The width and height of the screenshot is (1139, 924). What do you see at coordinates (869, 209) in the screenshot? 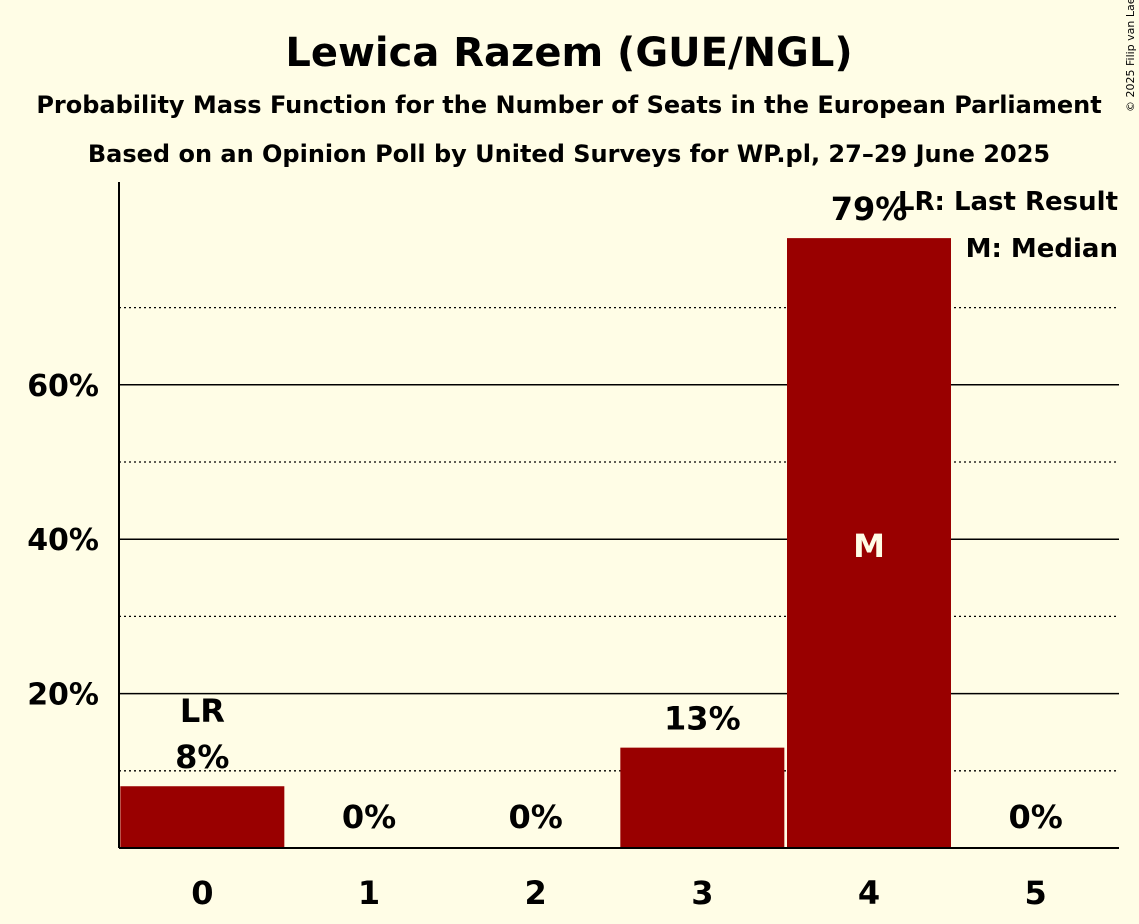
I see `value-label: 79%` at bounding box center [869, 209].